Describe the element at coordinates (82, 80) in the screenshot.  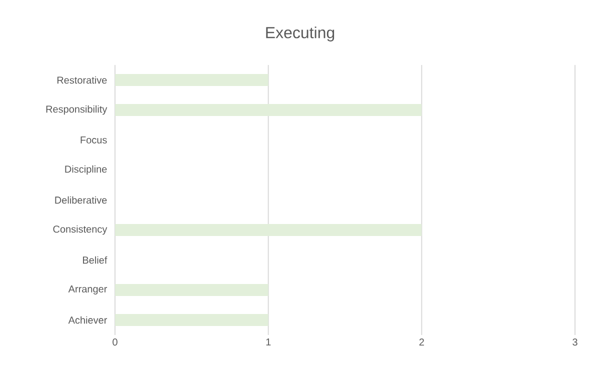
I see `y-tick-label: Restorative` at that location.